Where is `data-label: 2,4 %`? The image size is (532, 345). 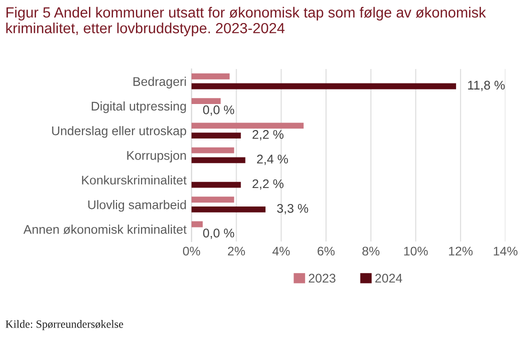 data-label: 2,4 % is located at coordinates (272, 160).